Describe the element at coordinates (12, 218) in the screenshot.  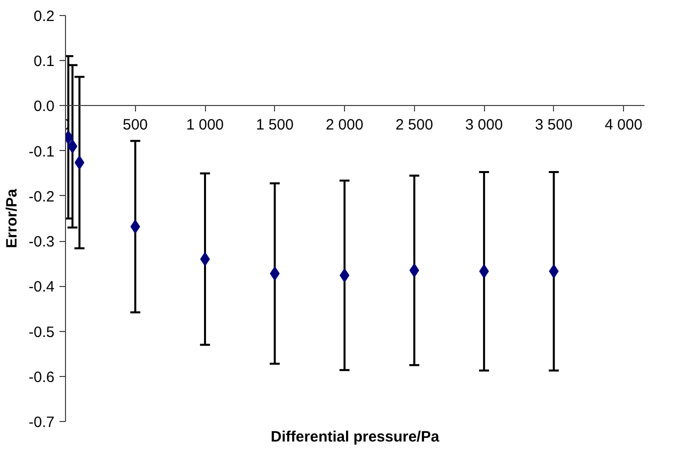
I see `y-axis-title: Error/Pa` at that location.